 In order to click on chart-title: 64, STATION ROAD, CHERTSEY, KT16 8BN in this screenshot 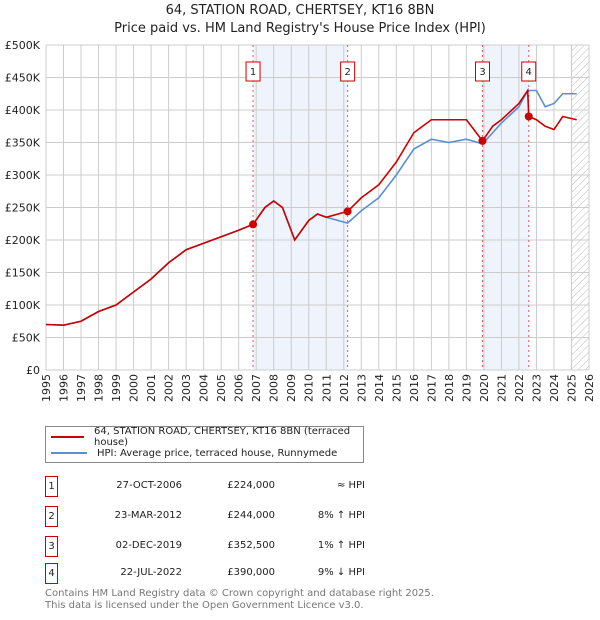, I will do `click(300, 10)`.